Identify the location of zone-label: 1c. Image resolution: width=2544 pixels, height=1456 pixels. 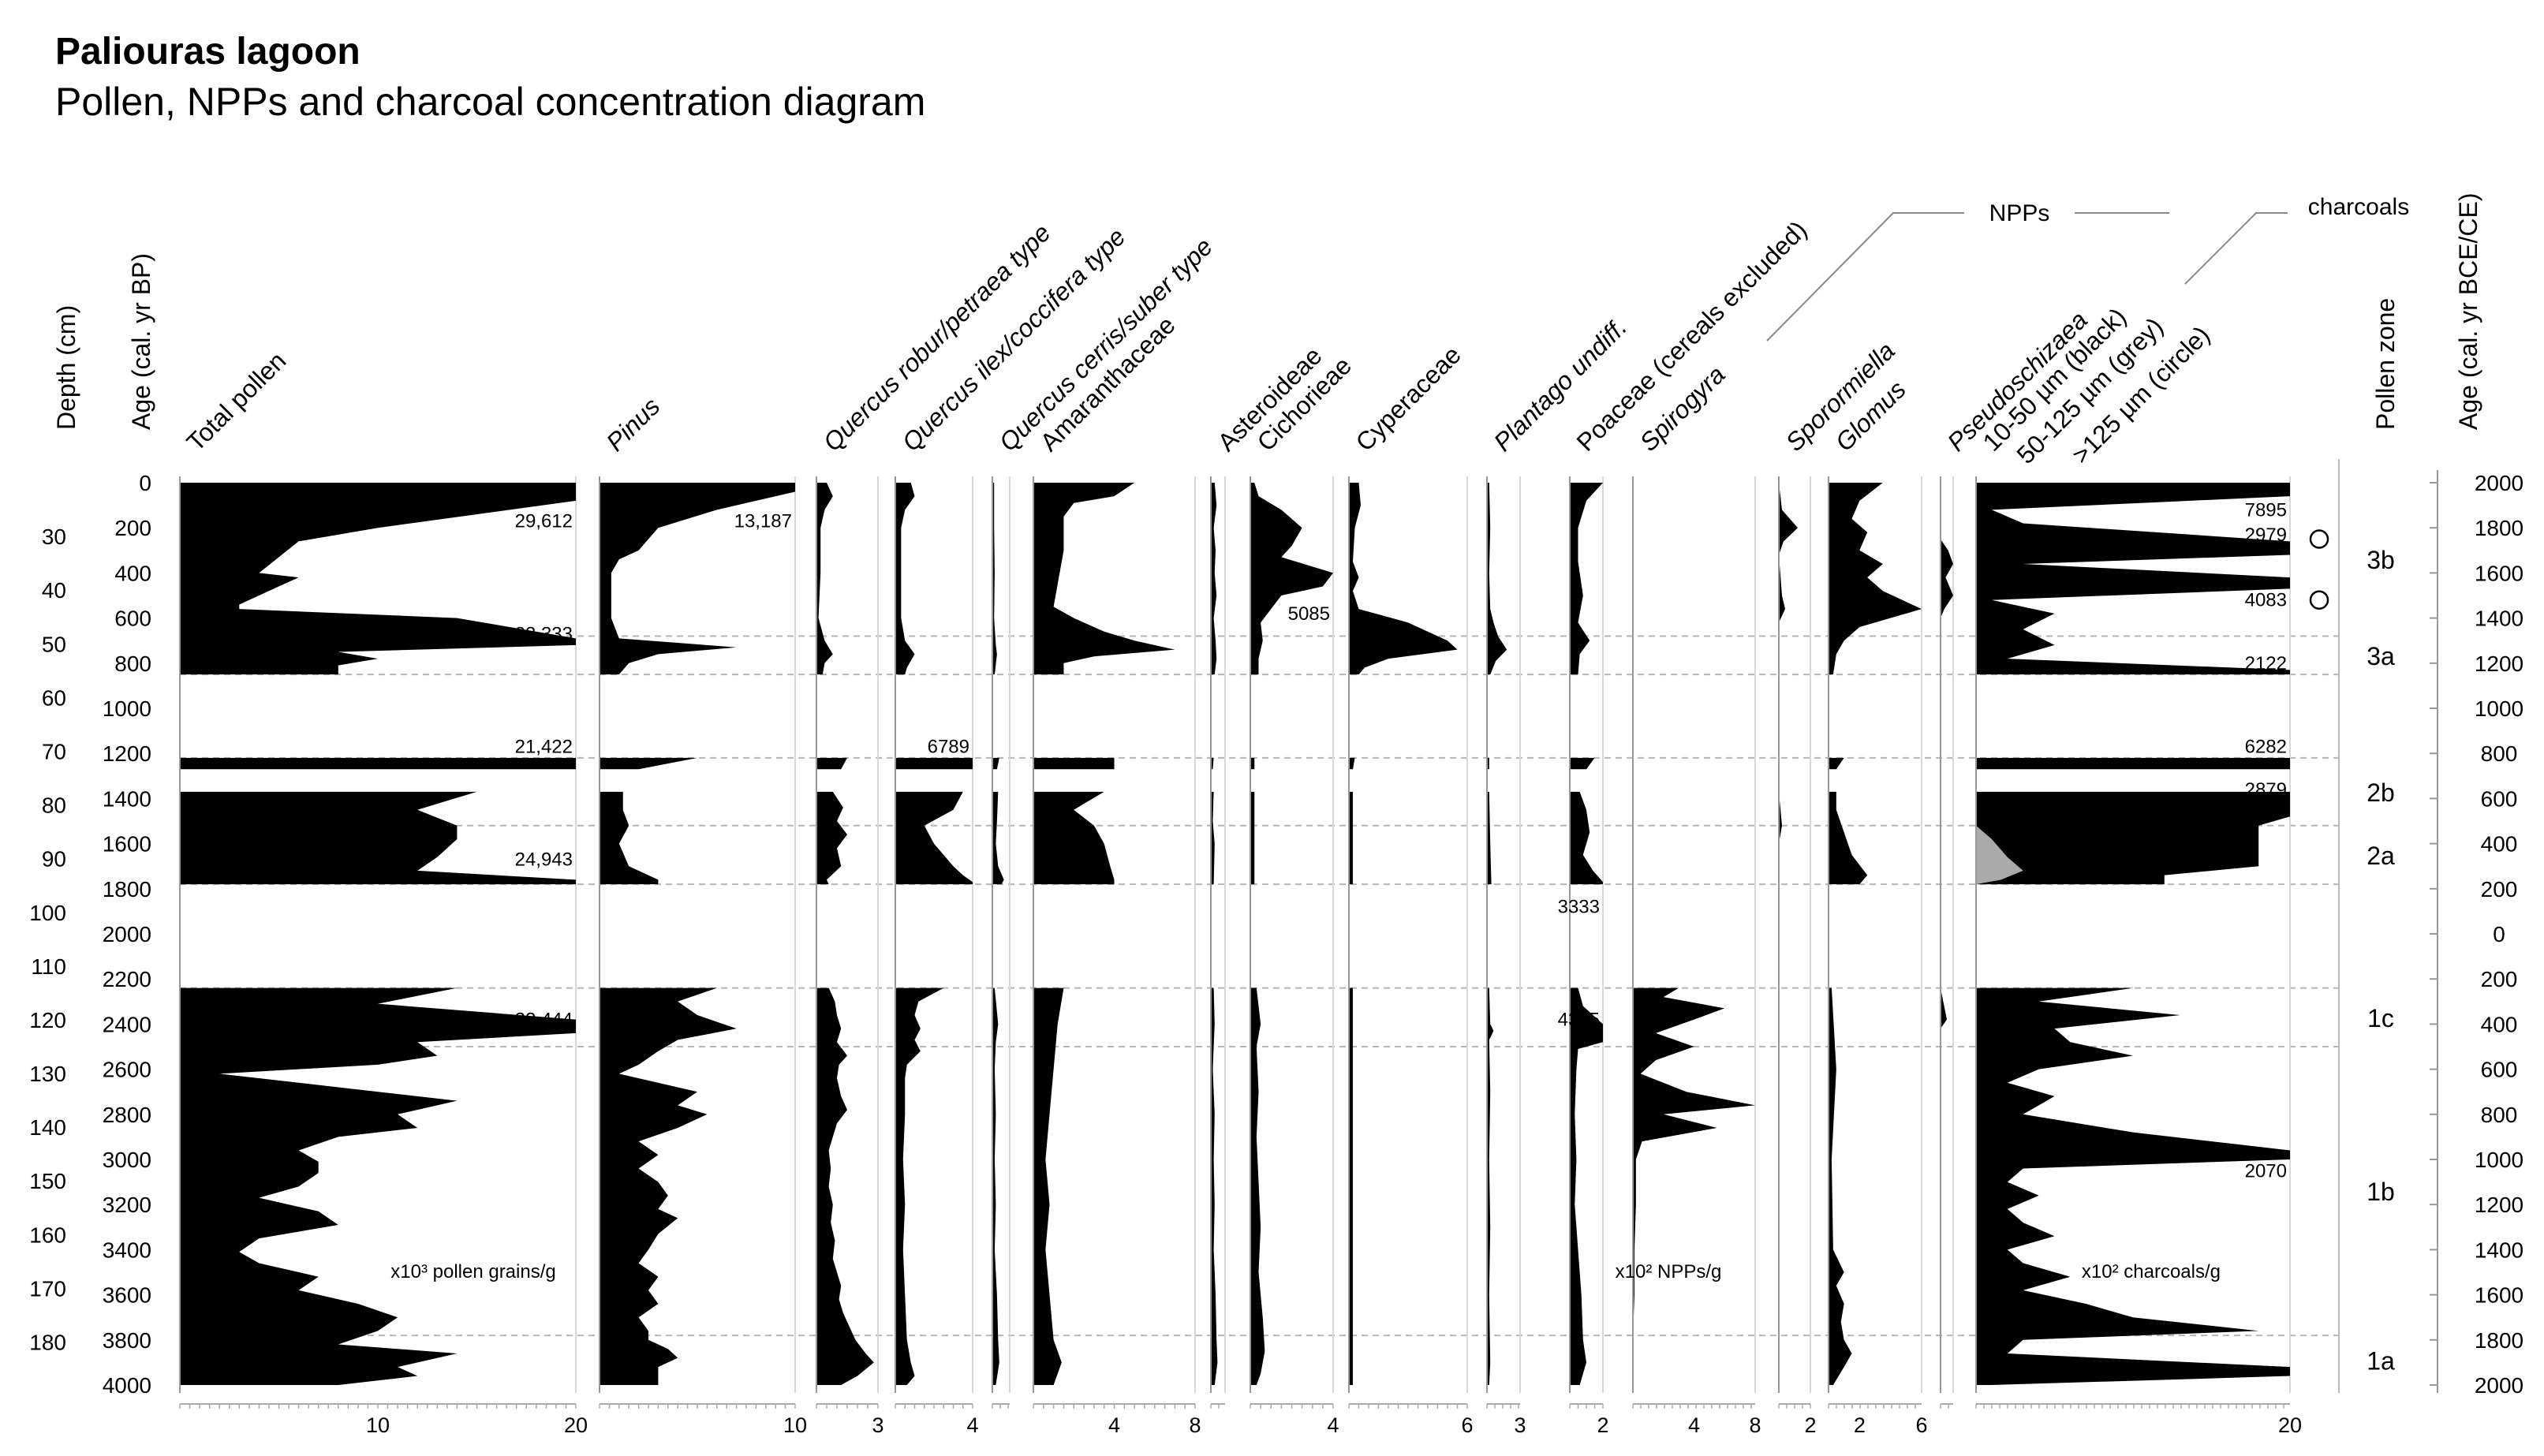
(2380, 1018).